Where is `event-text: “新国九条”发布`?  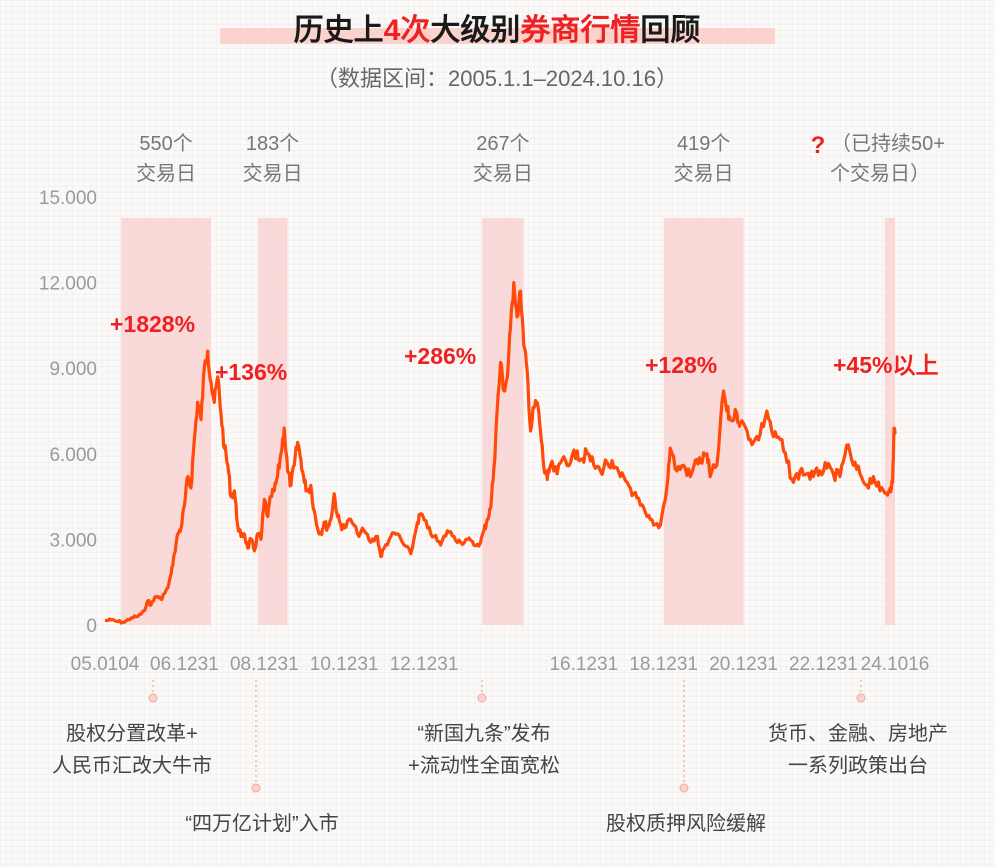
event-text: “新国九条”发布 is located at coordinates (483, 733).